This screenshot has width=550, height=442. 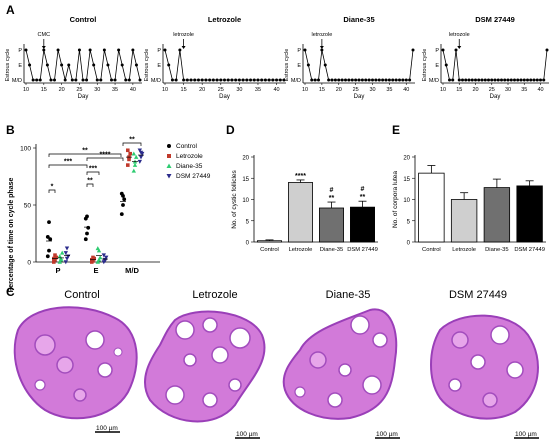 What do you see at coordinates (11, 235) in the screenshot?
I see `y-axis-label: Percentage of time on cycle phase` at bounding box center [11, 235].